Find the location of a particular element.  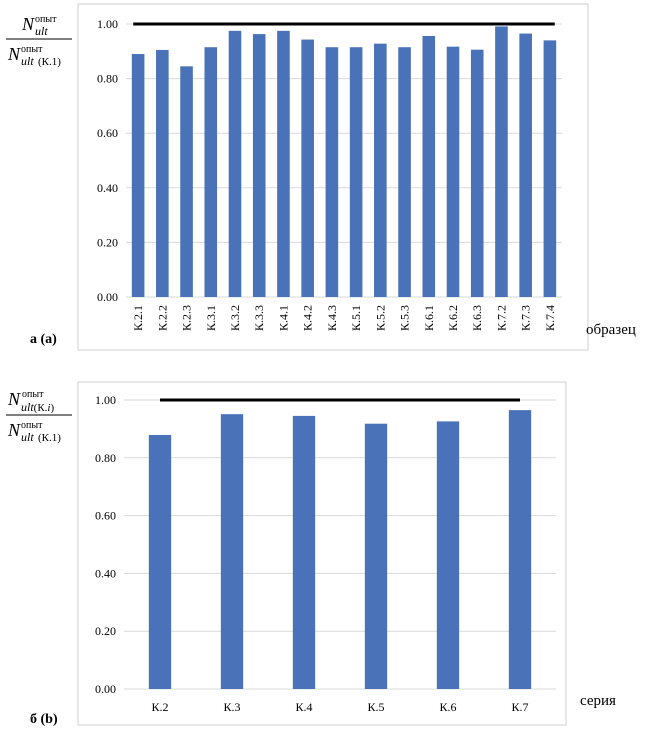

panel-b-category-label: К.4 is located at coordinates (303, 707).